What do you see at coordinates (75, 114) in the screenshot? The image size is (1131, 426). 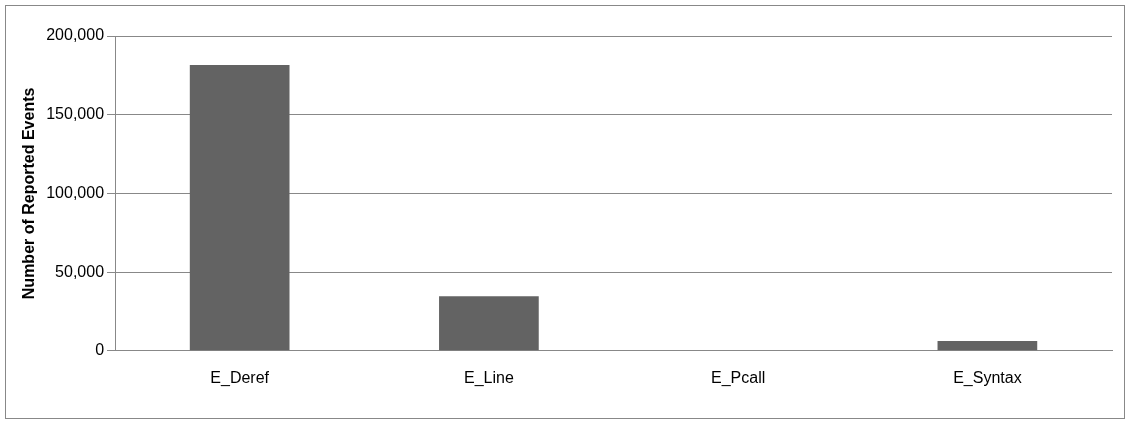 I see `y-tick-label: 150,000` at bounding box center [75, 114].